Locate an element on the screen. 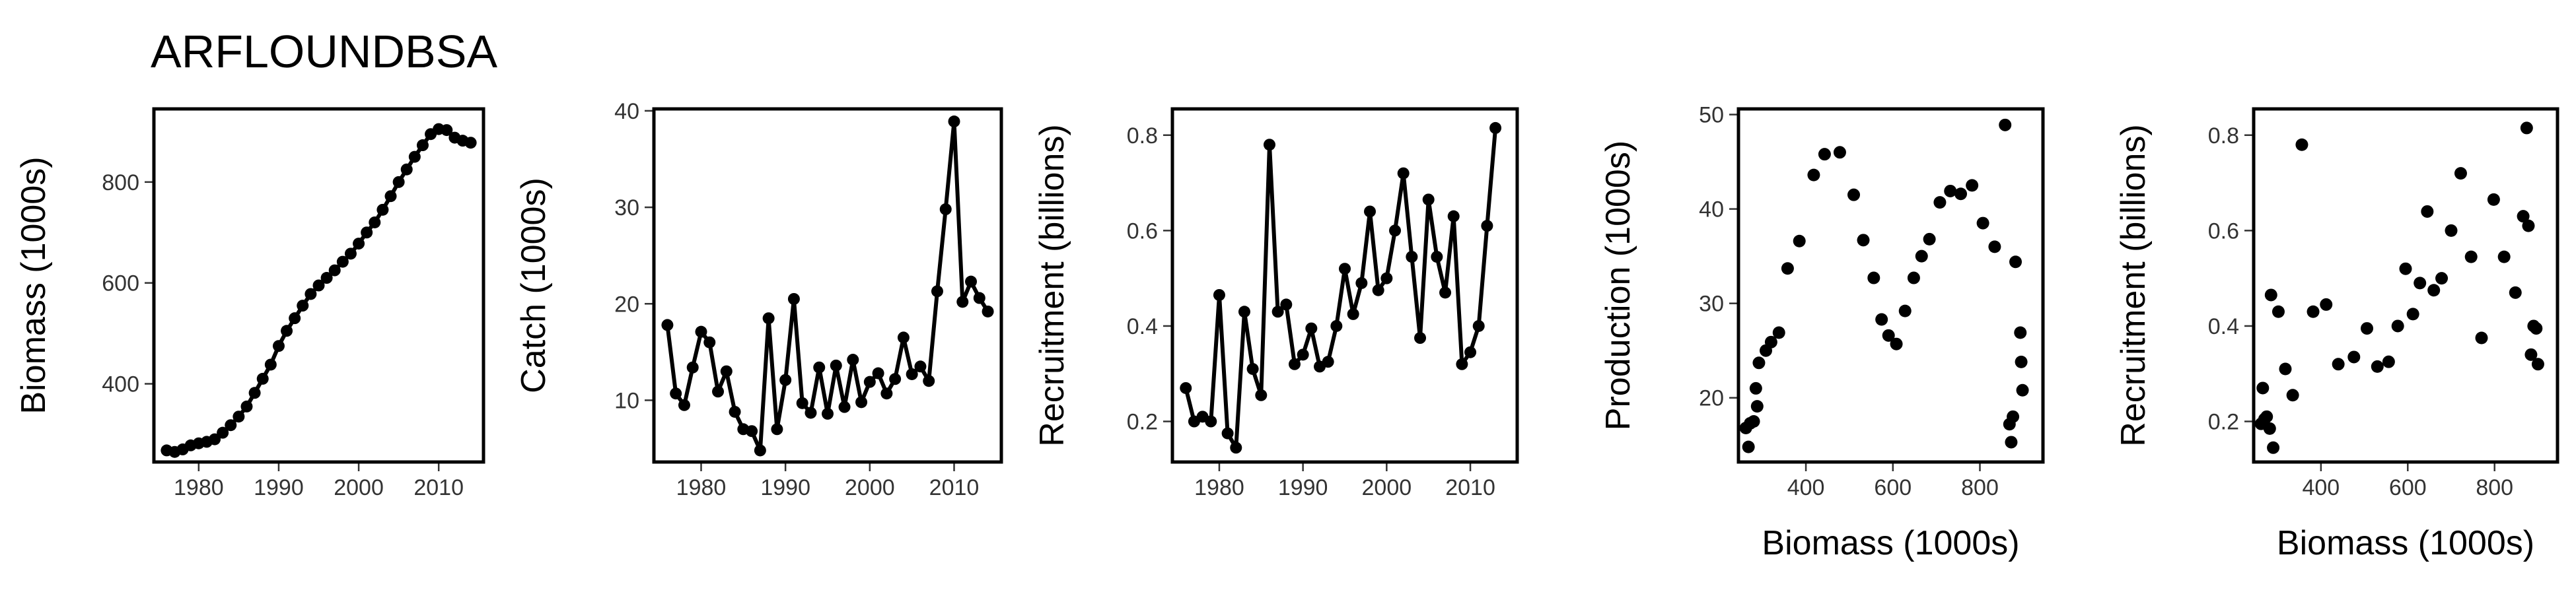  panel-frame is located at coordinates (828, 285).